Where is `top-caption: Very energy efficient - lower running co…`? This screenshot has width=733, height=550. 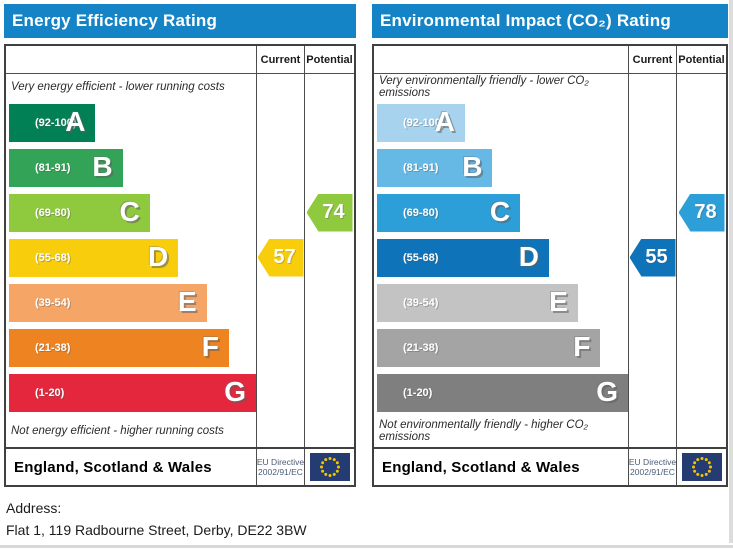 top-caption: Very energy efficient - lower running co… is located at coordinates (118, 87).